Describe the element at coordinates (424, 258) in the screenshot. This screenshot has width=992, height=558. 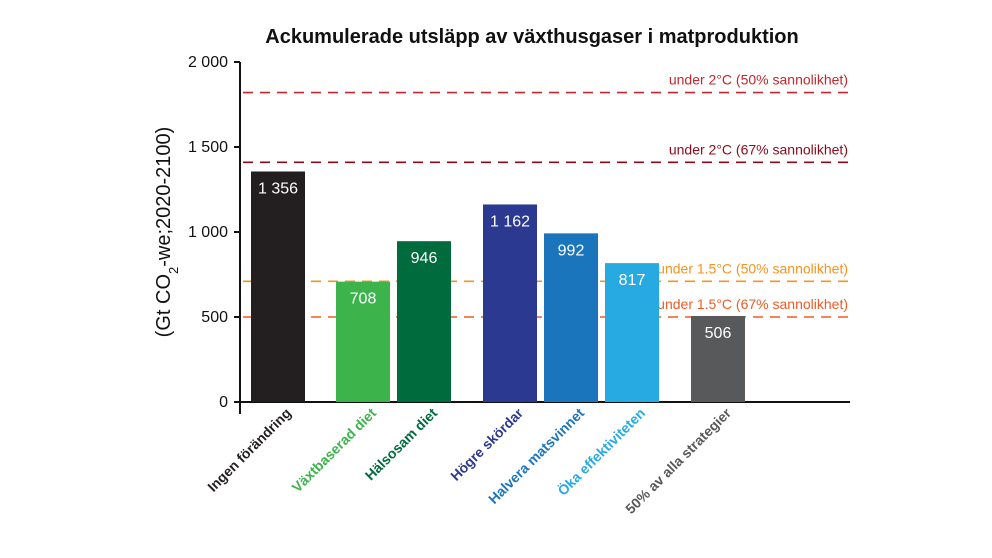
I see `bar-value-label: 946` at that location.